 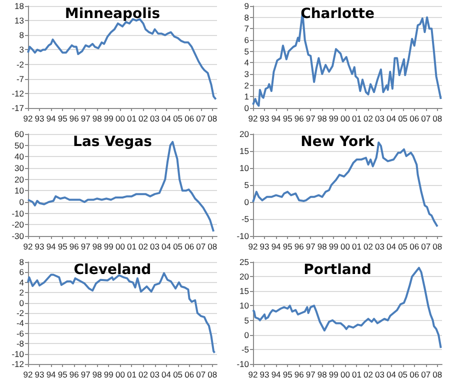 I want to click on y-tick-label: 2, so click(x=21, y=293).